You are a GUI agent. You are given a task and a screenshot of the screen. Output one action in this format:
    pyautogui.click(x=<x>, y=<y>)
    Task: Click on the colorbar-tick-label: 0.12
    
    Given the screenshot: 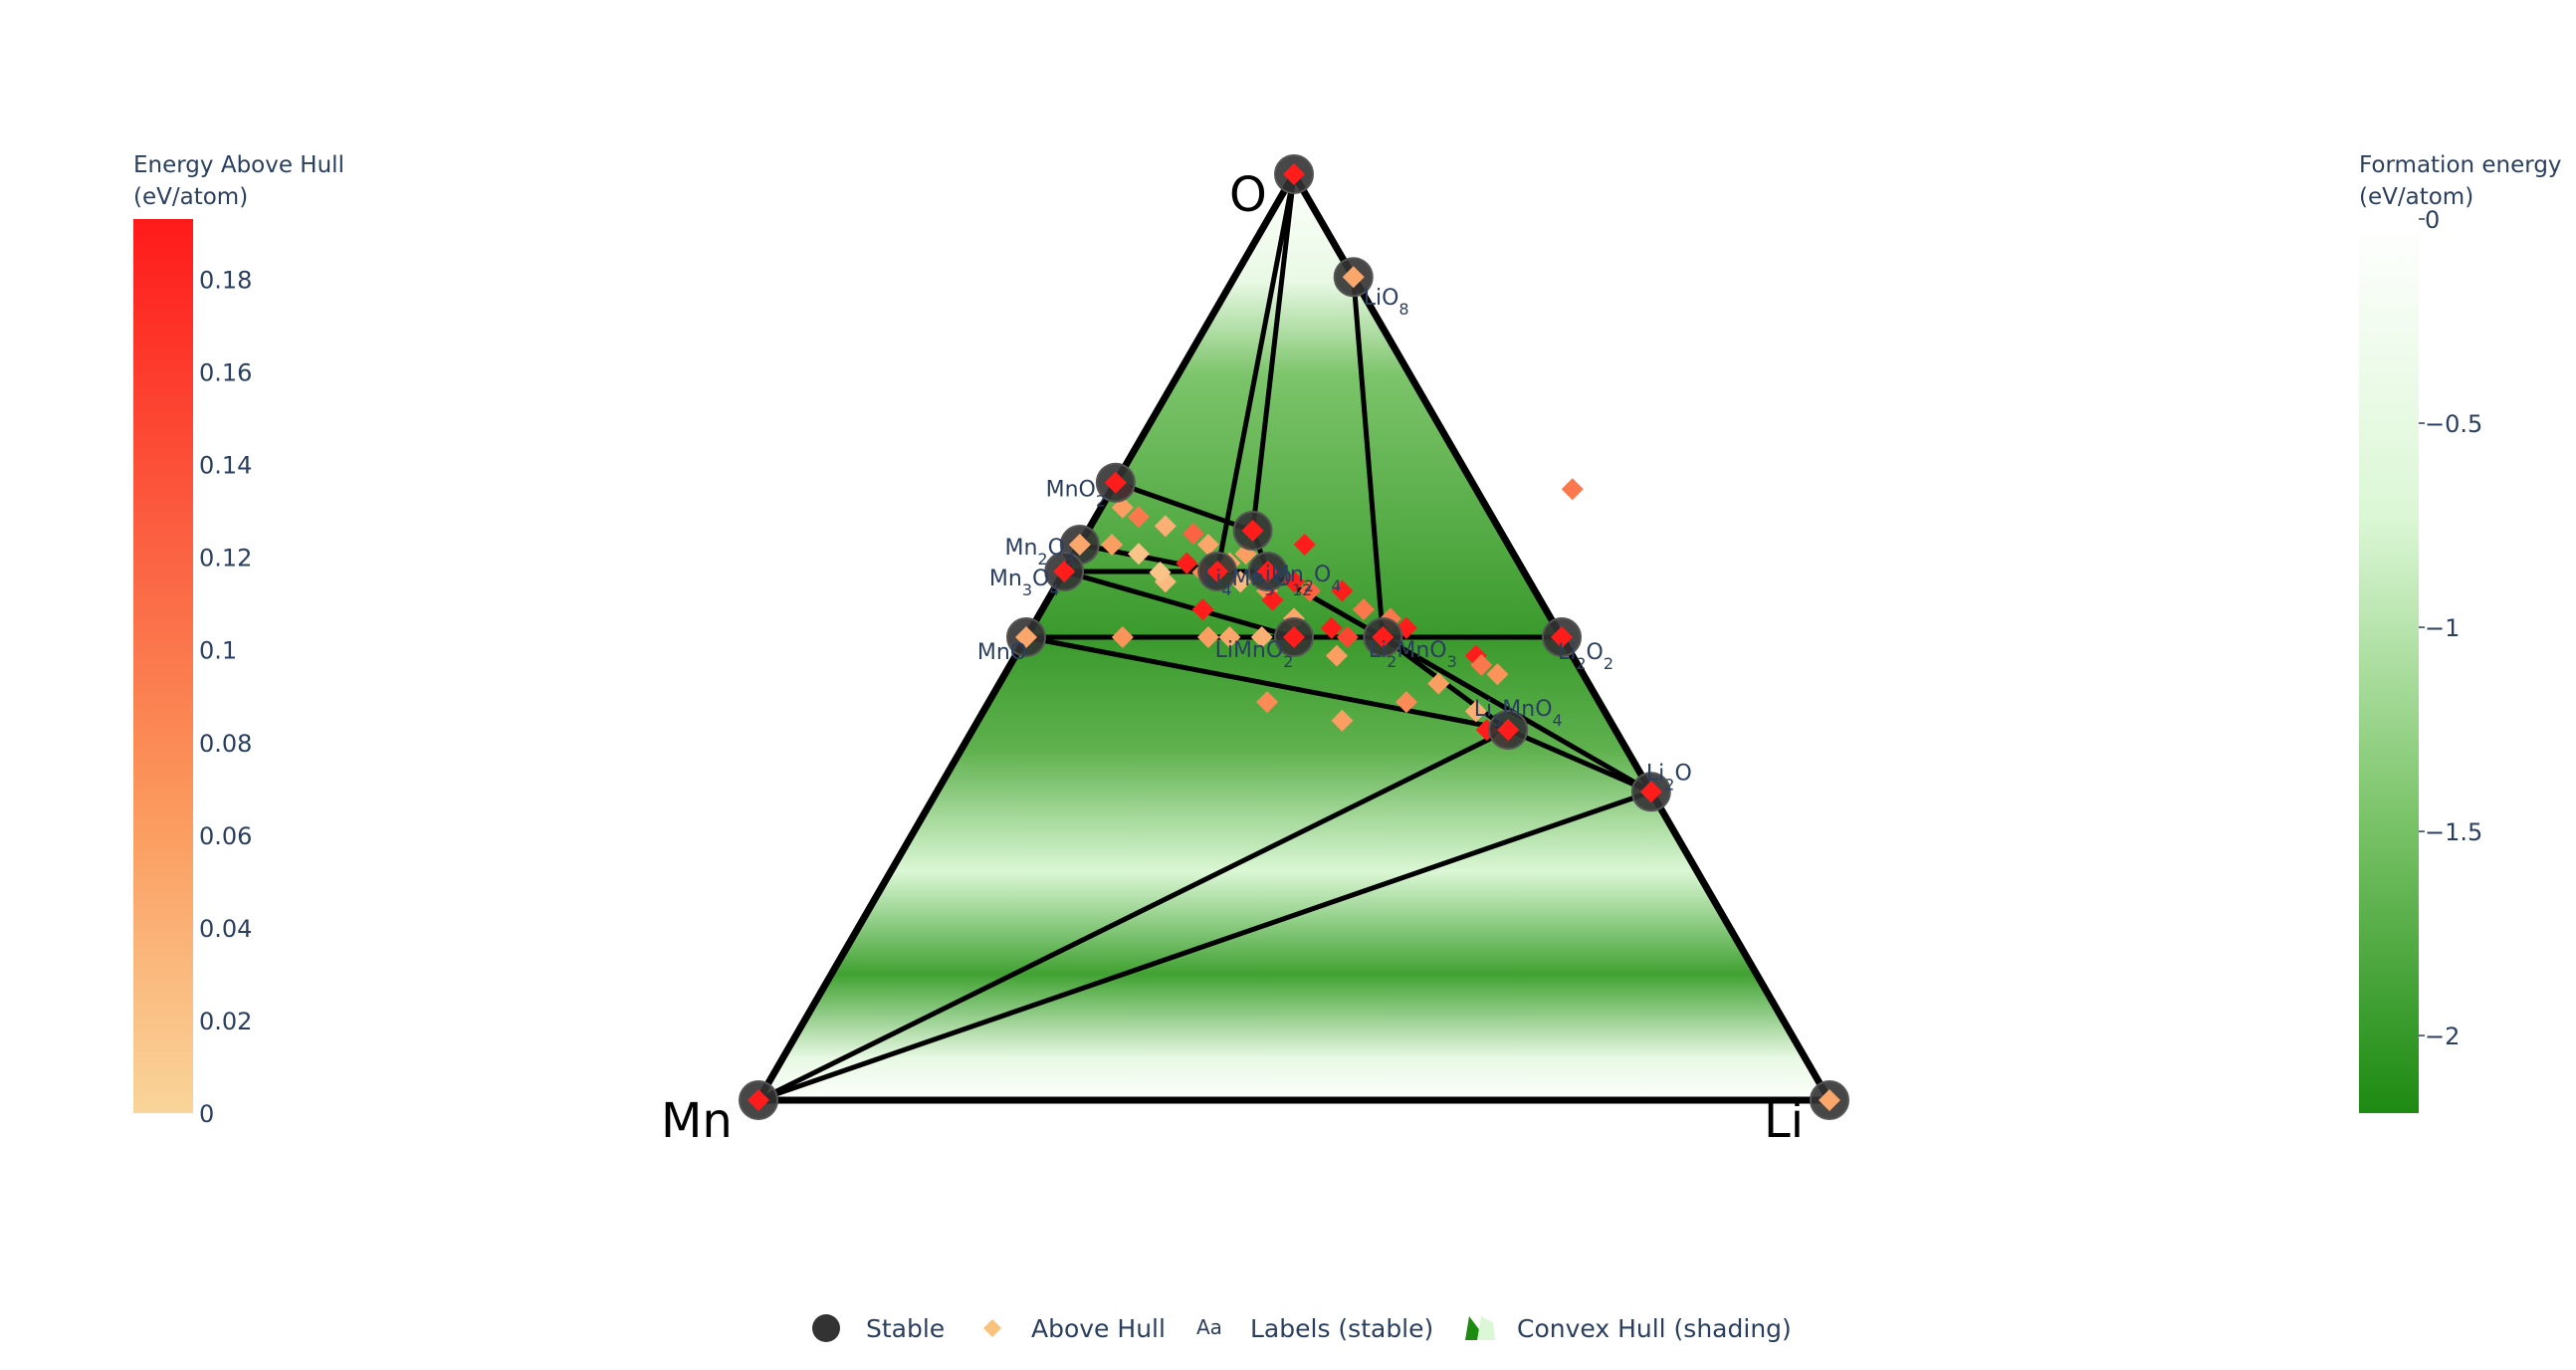 What is the action you would take?
    pyautogui.click(x=225, y=558)
    